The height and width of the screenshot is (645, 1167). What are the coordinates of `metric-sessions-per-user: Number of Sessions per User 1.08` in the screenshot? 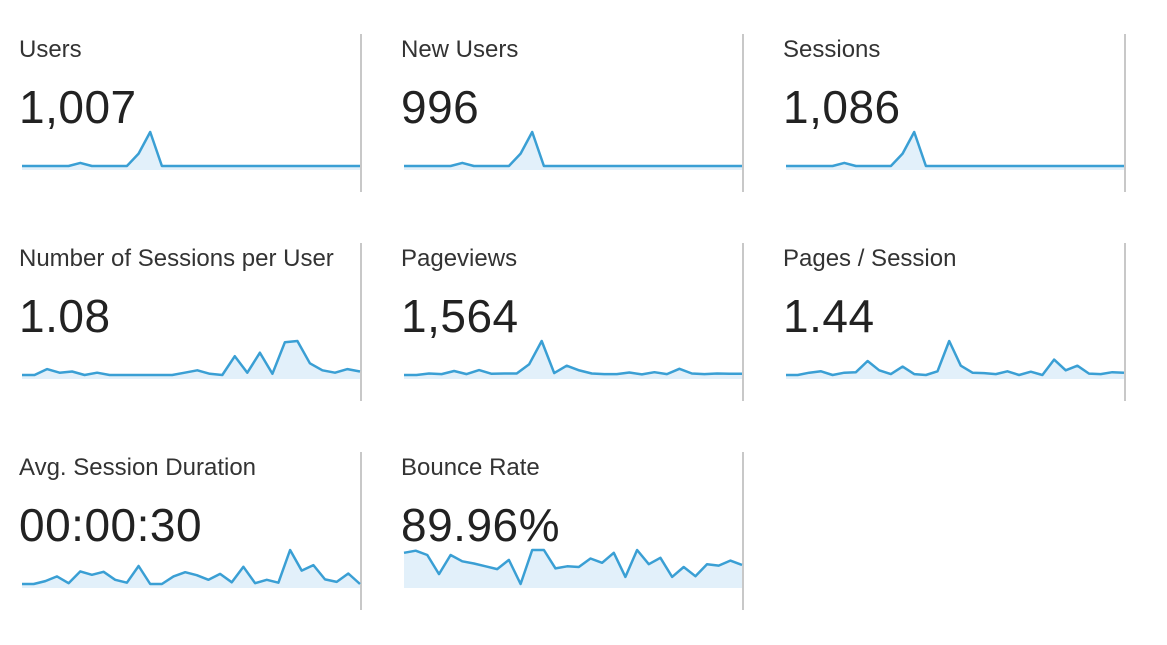 It's located at (190, 322).